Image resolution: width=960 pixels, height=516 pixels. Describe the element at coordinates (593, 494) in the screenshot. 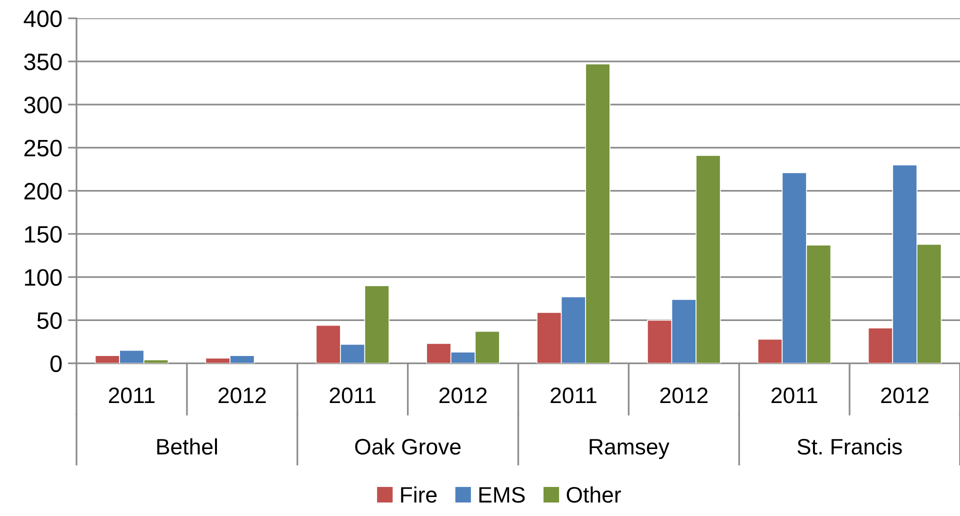

I see `legend-label: Other` at that location.